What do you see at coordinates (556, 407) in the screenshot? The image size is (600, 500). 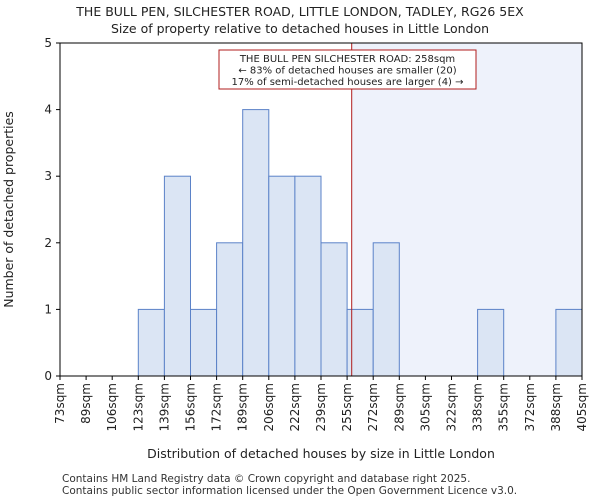 I see `x-tick-label: 388sqm` at bounding box center [556, 407].